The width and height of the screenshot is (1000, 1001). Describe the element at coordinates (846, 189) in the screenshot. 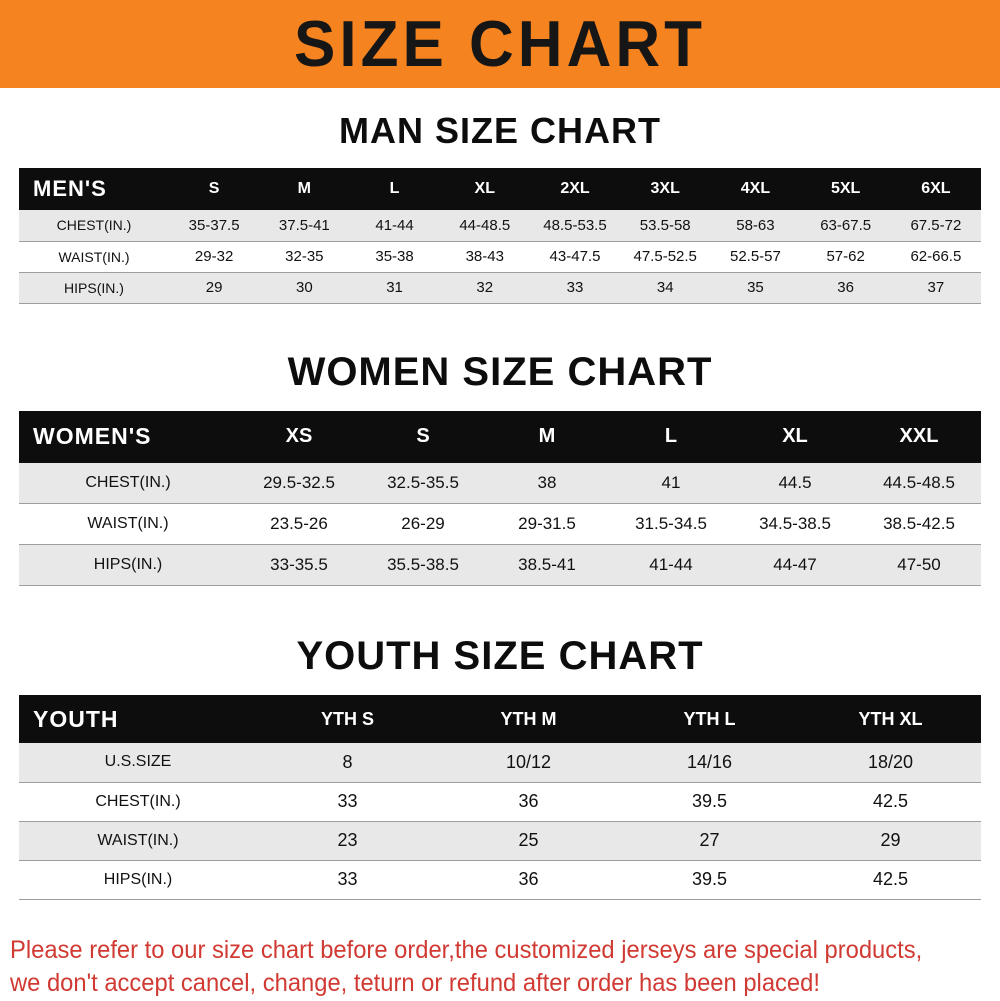

I see `column-header: 5XL` at that location.